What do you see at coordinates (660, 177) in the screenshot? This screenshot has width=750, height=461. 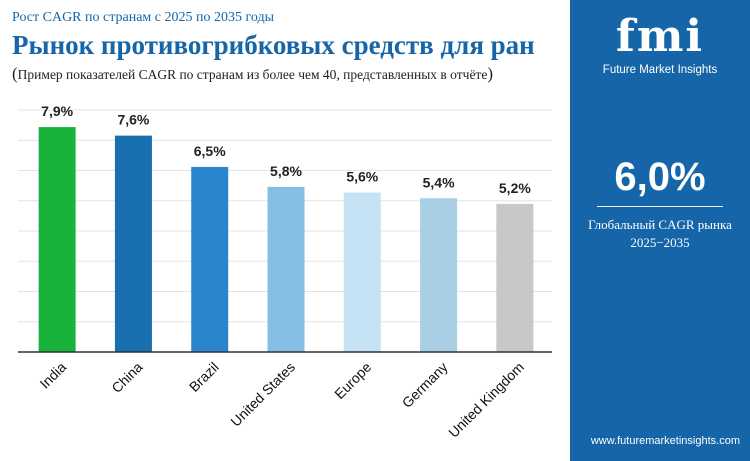 I see `global-cagr-value: 6,0%` at bounding box center [660, 177].